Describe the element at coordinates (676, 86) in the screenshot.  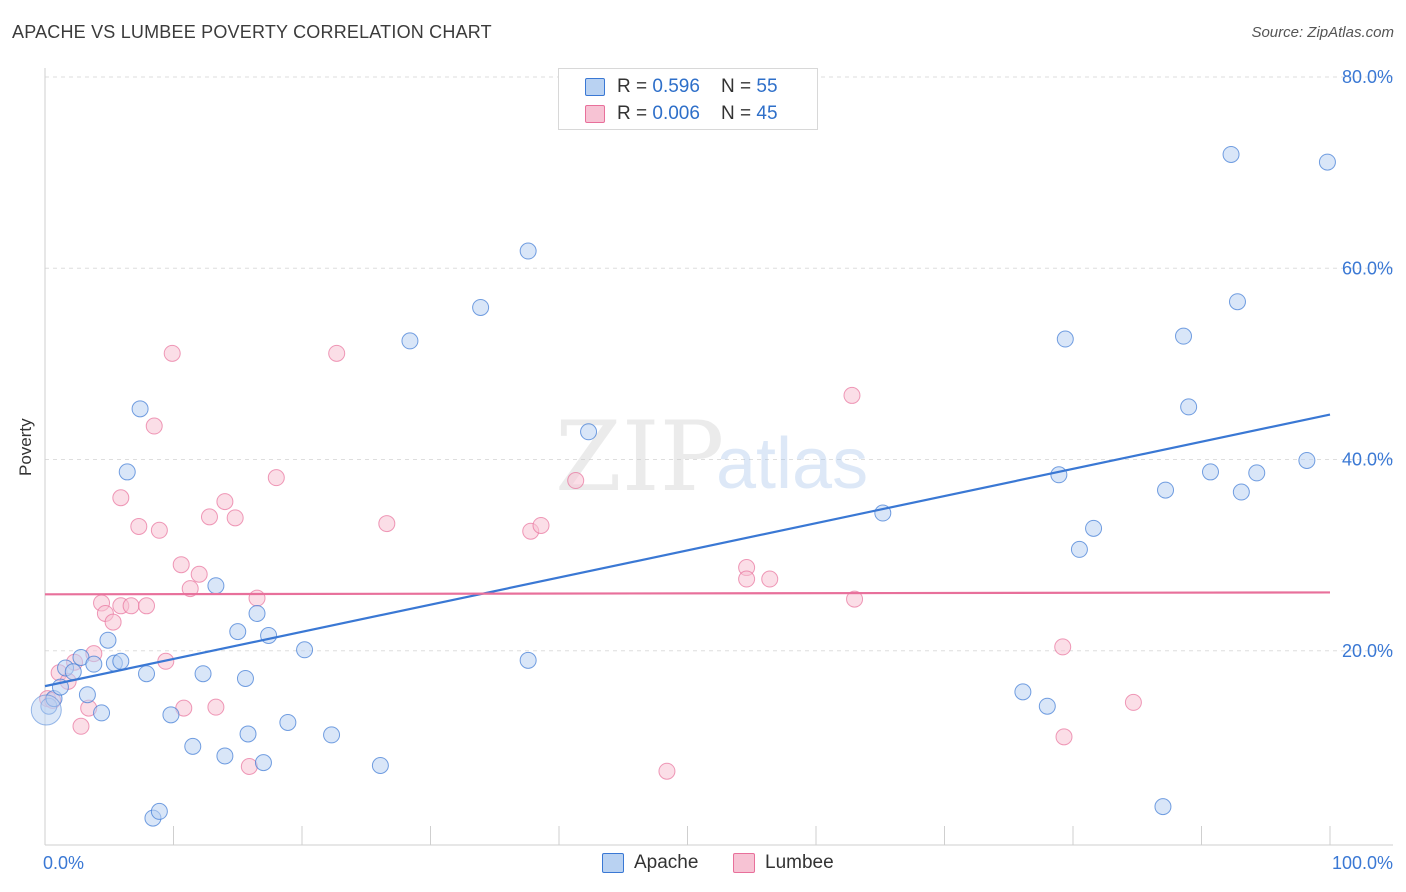
I see `apache-r-value: 0.596` at that location.